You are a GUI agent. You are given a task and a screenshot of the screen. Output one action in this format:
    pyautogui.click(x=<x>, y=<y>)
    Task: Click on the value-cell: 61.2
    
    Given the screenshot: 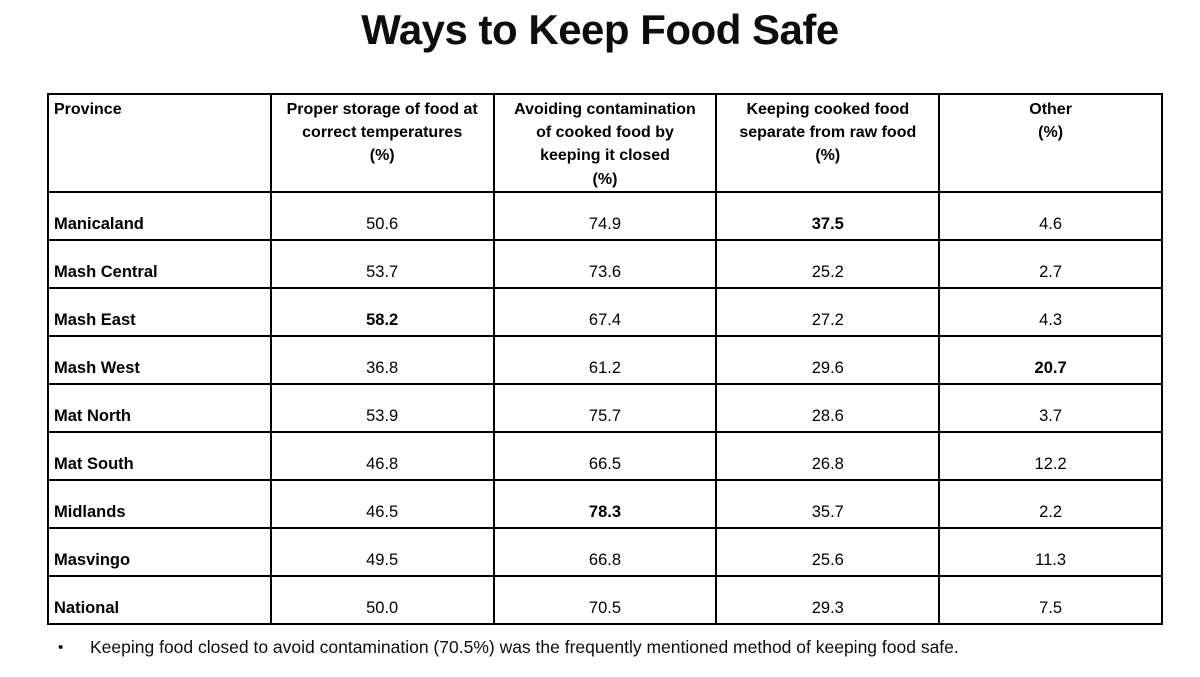 What is the action you would take?
    pyautogui.click(x=605, y=360)
    